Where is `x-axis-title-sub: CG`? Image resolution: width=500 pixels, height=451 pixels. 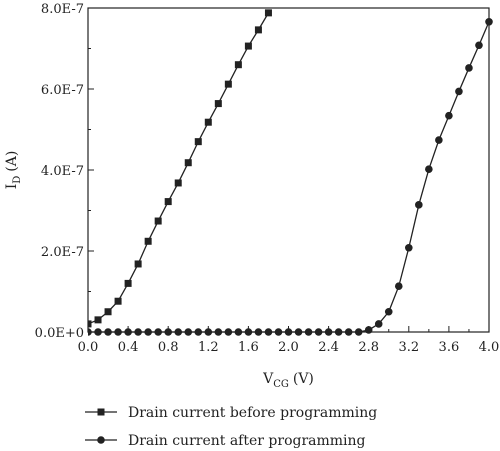
x-axis-title-sub: CG is located at coordinates (281, 384).